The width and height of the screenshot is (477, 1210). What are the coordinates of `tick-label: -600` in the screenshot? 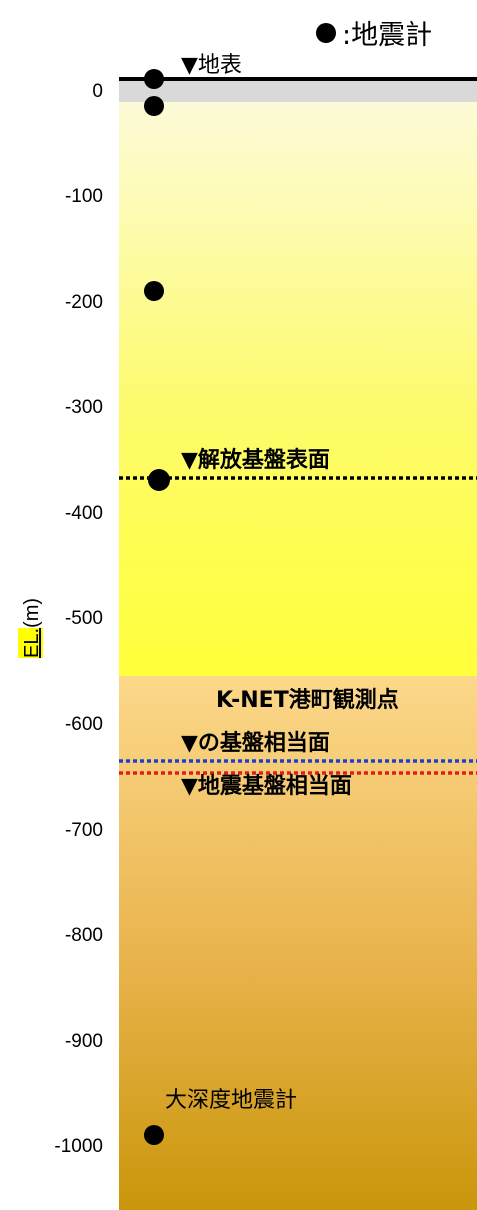 It's located at (84, 724).